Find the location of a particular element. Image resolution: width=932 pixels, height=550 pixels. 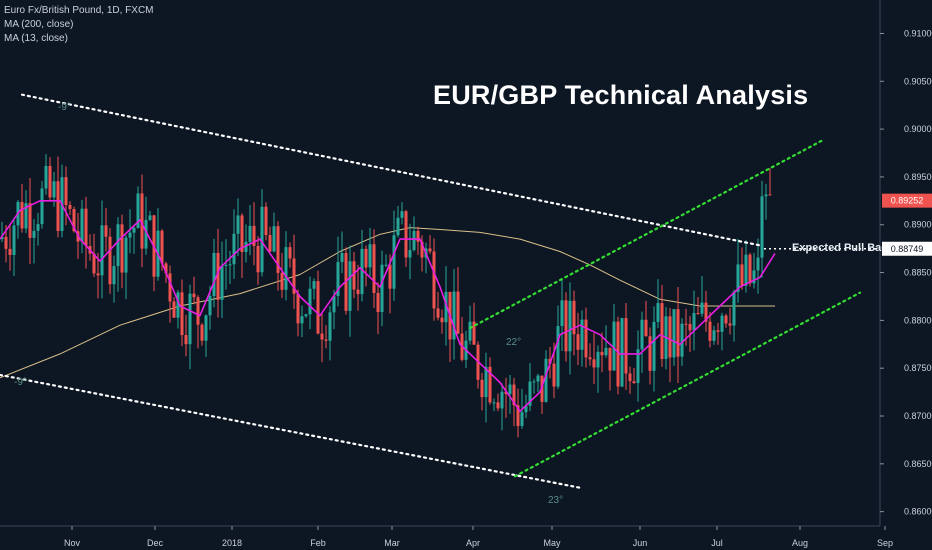

symbol-label: Euro Fx/British Pound, 1D, FXCM is located at coordinates (79, 10).